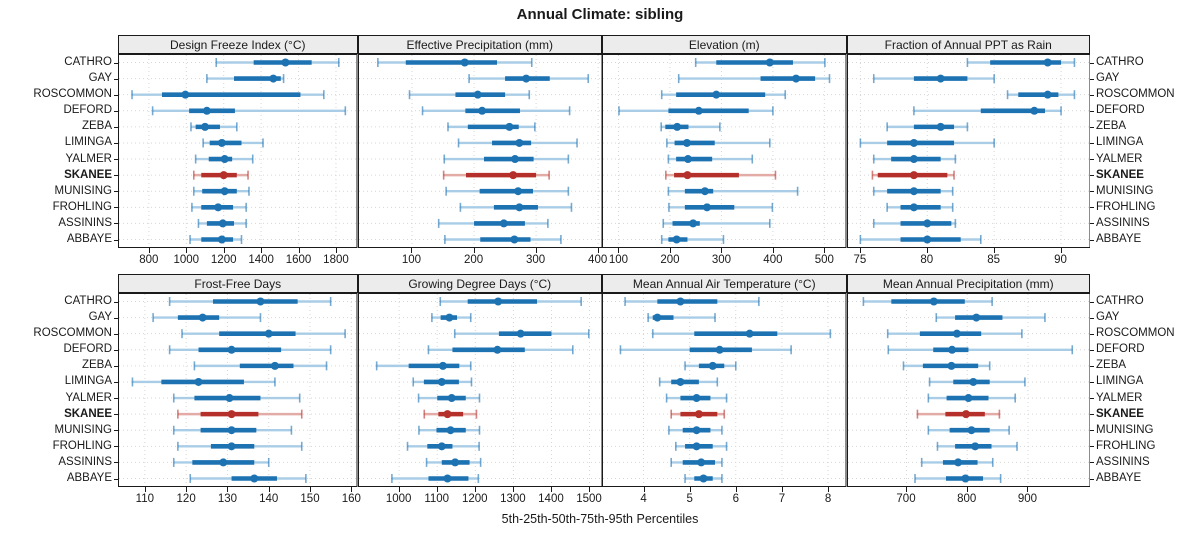 The width and height of the screenshot is (1200, 550). What do you see at coordinates (437, 499) in the screenshot?
I see `x-axis-tick-label: 1100` at bounding box center [437, 499].